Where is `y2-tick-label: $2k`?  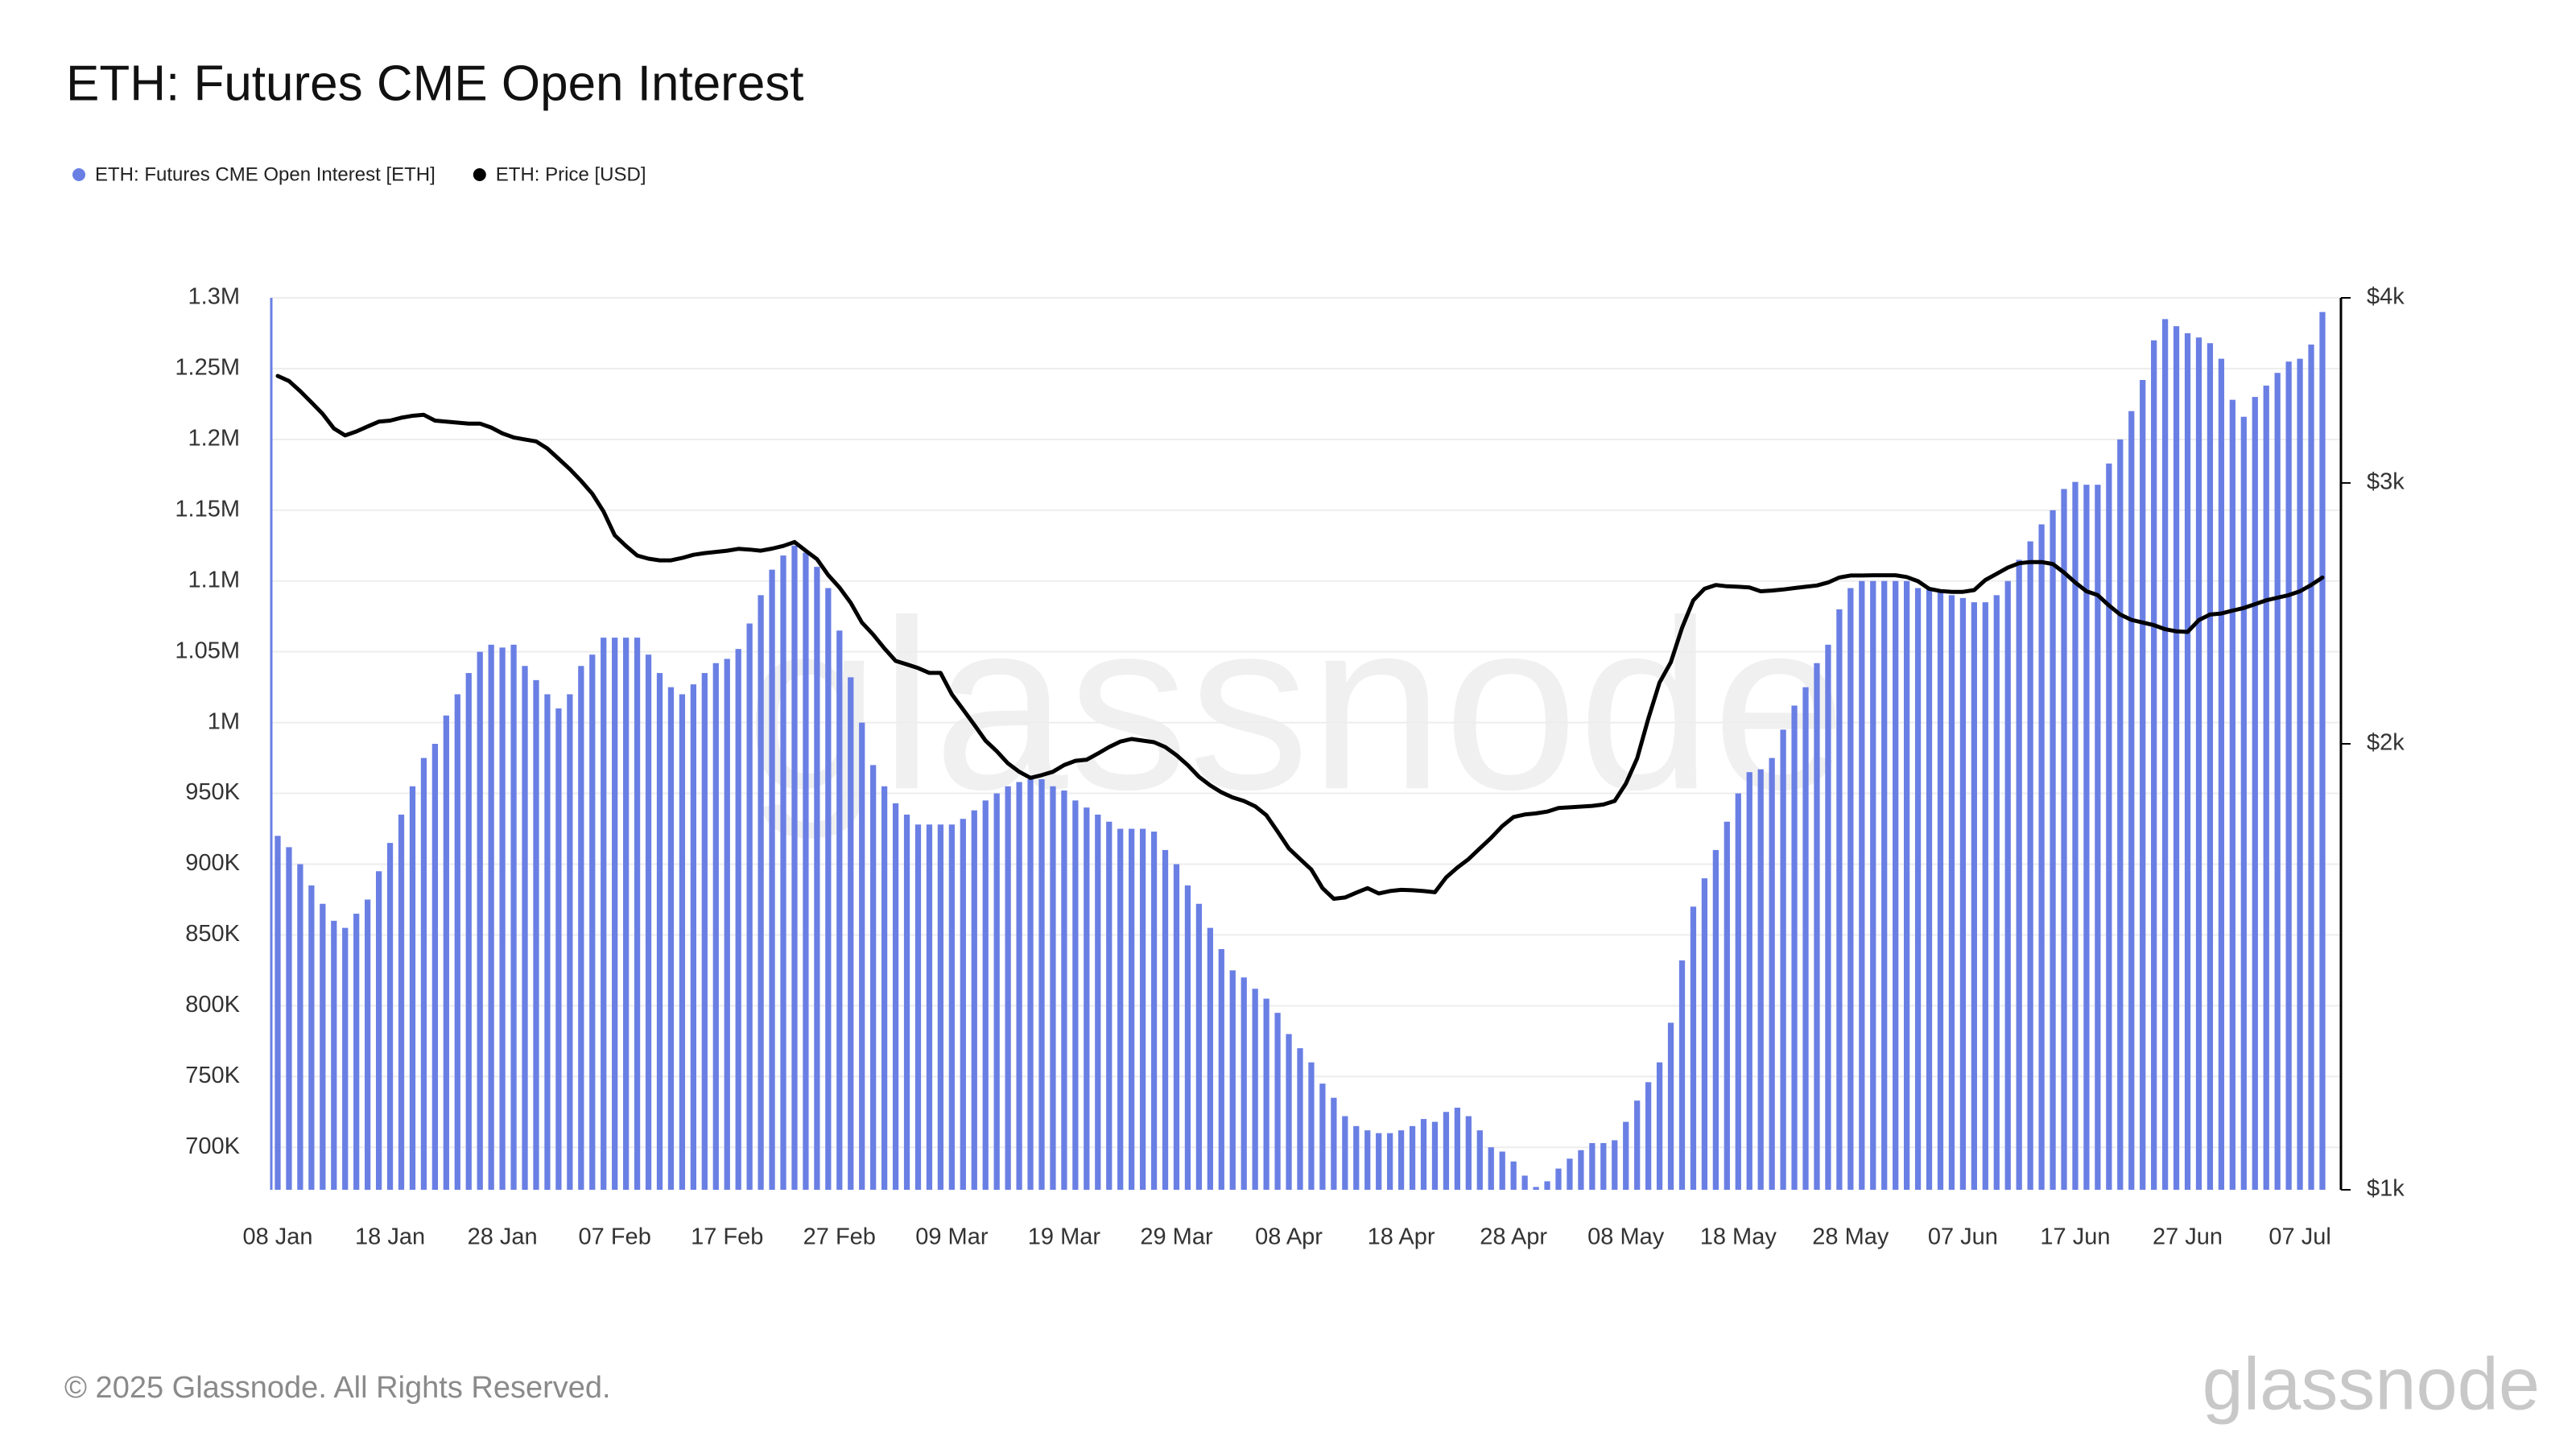
y2-tick-label: $2k is located at coordinates (2386, 743).